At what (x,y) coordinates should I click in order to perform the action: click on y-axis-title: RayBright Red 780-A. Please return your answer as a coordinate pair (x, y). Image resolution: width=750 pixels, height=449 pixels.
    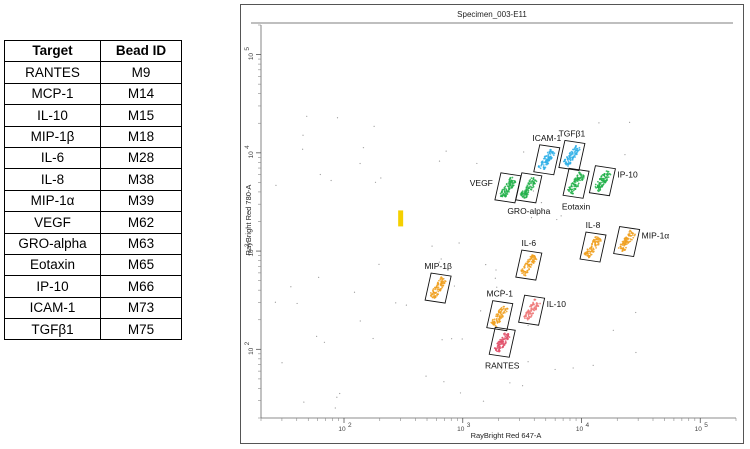
    Looking at the image, I should click on (248, 220).